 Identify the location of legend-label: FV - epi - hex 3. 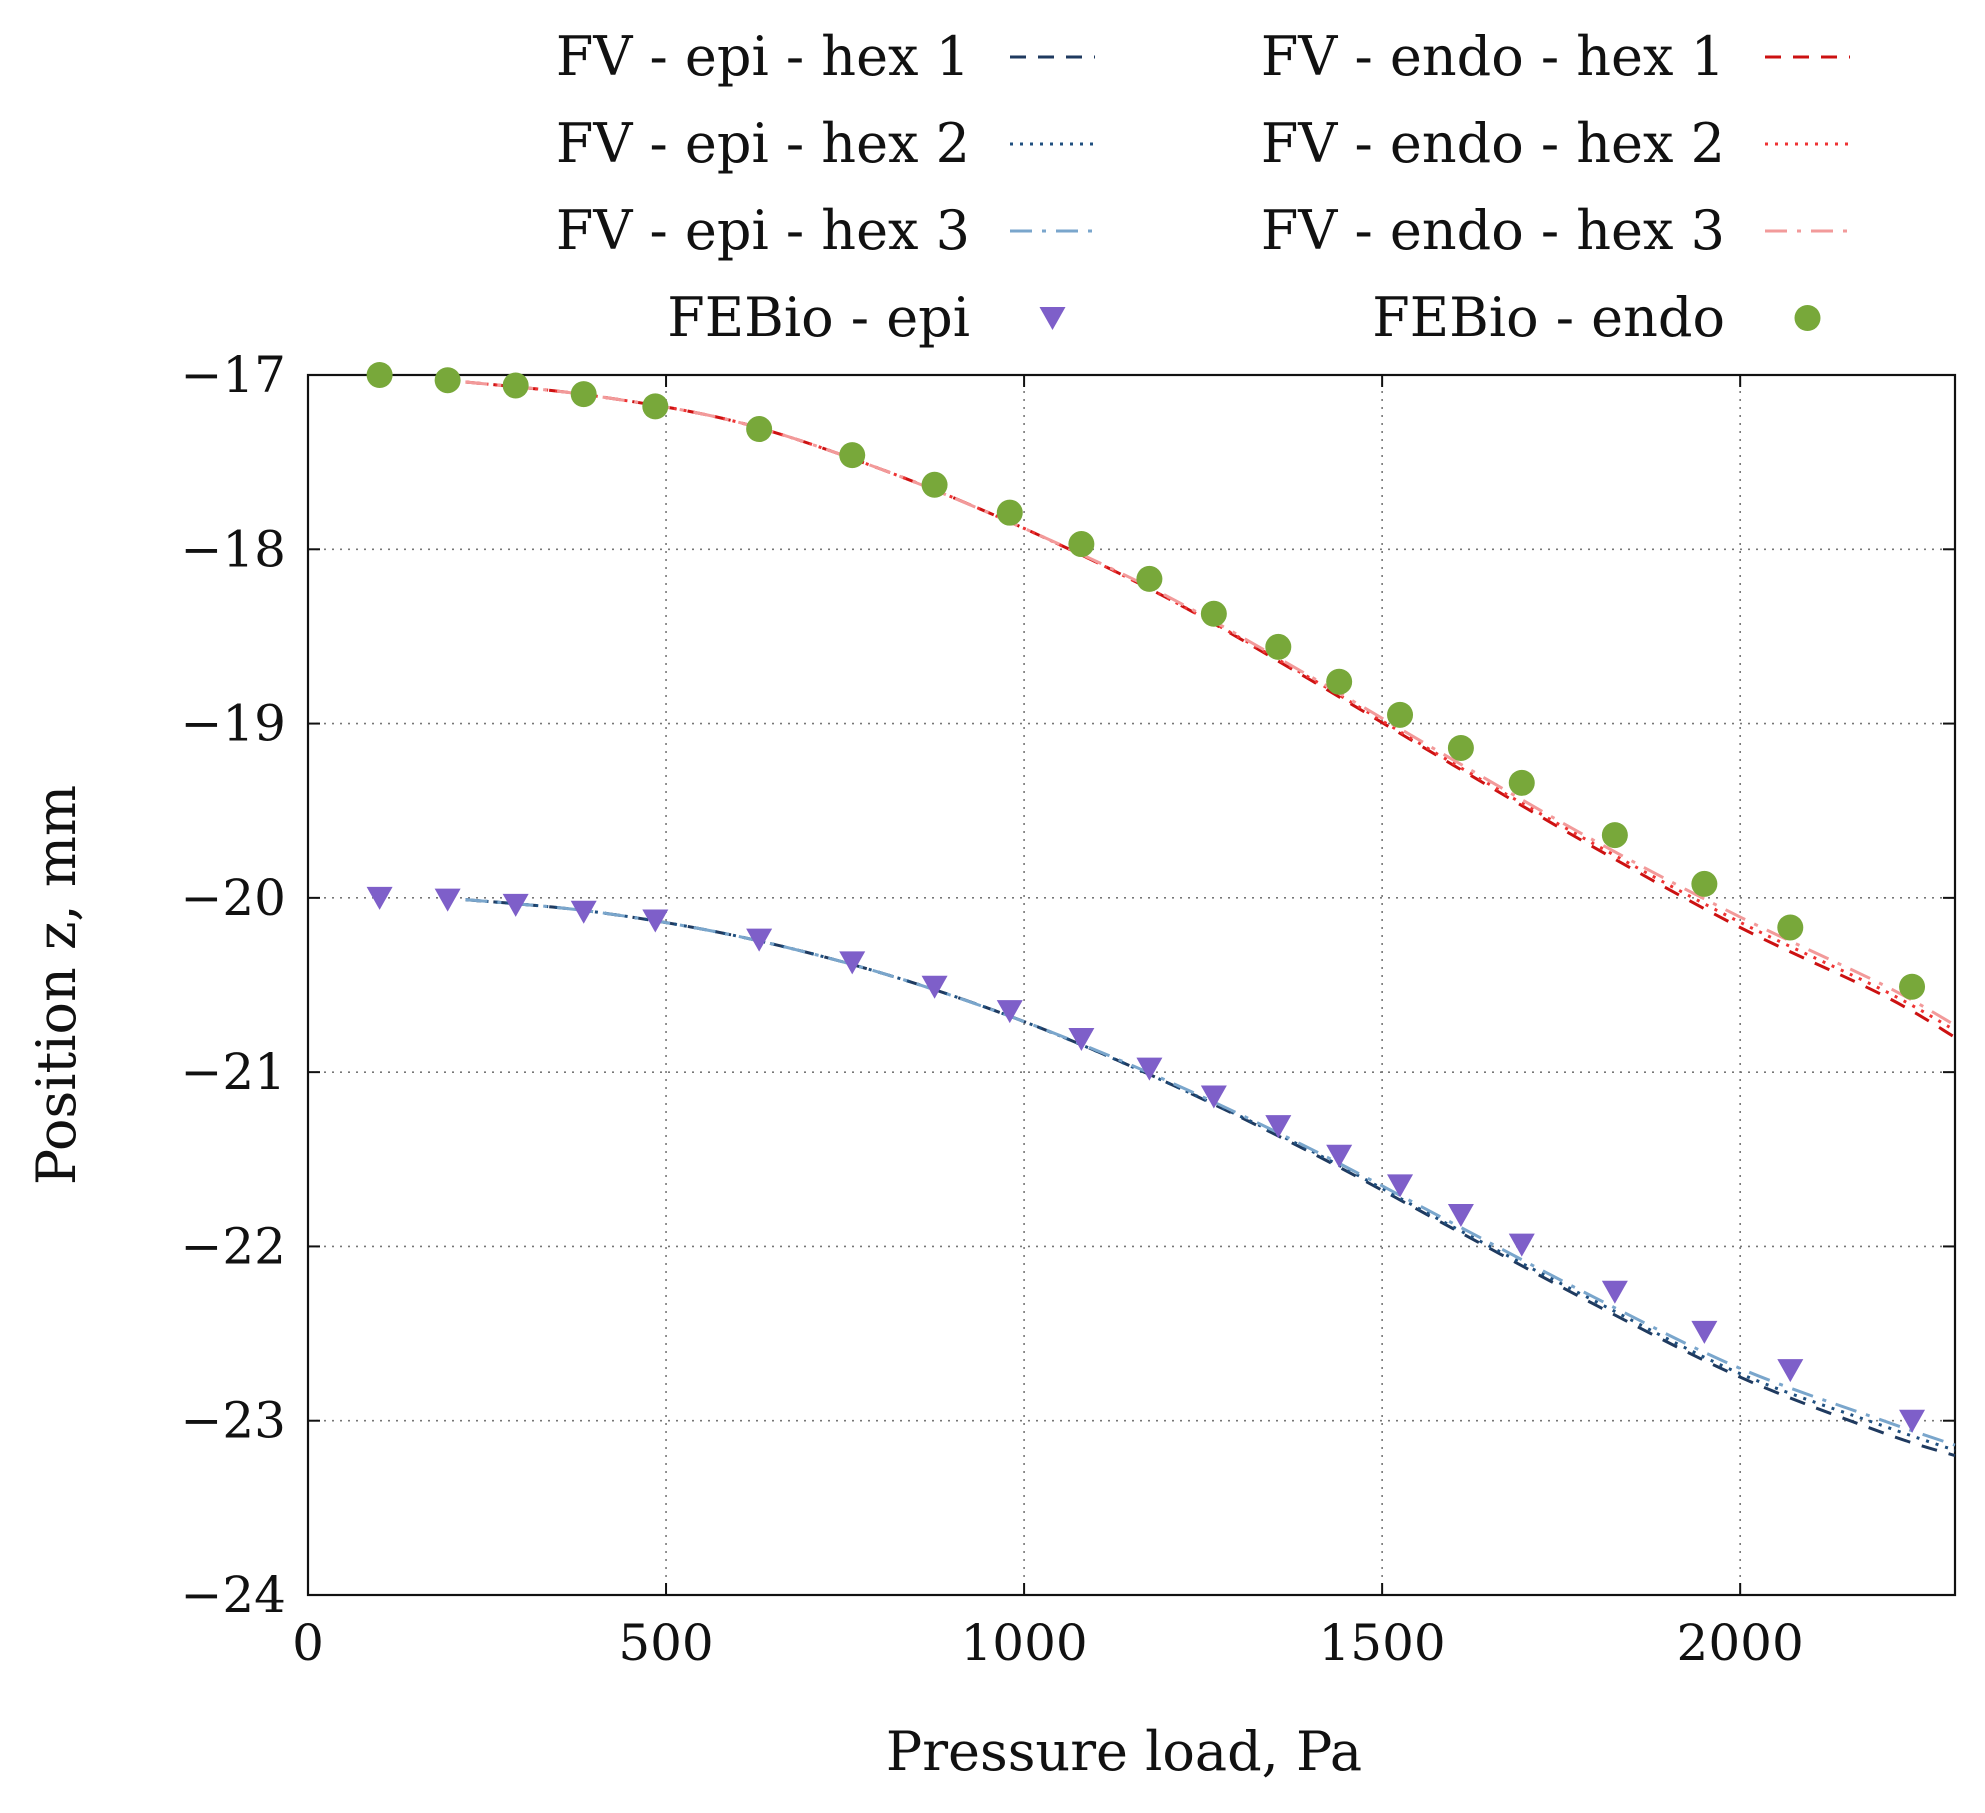
(763, 230).